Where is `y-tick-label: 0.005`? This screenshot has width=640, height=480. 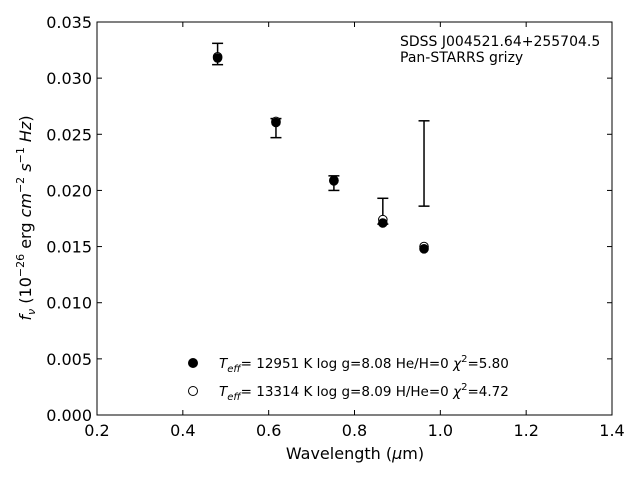
y-tick-label: 0.005 is located at coordinates (69, 359).